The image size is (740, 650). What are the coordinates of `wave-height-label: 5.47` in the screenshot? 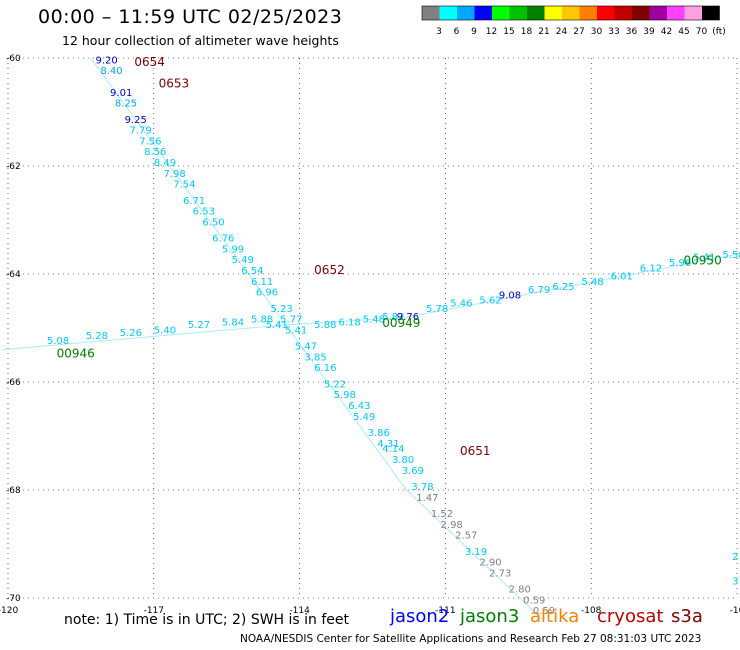 It's located at (306, 347).